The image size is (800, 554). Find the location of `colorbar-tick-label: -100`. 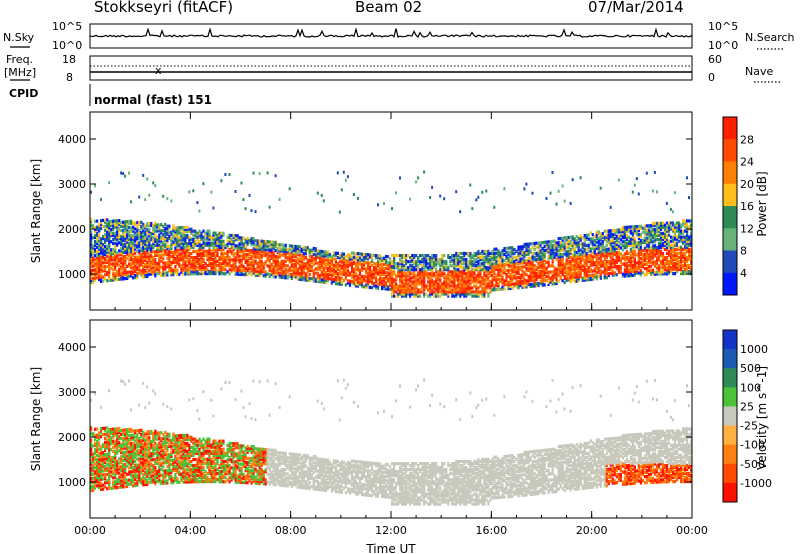

colorbar-tick-label: -100 is located at coordinates (752, 445).